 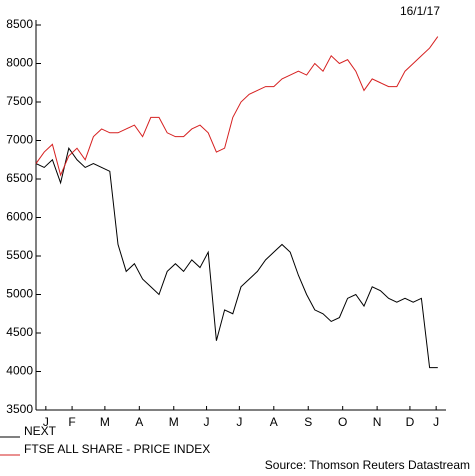 I want to click on y-tick-label: 6500, so click(x=19, y=178).